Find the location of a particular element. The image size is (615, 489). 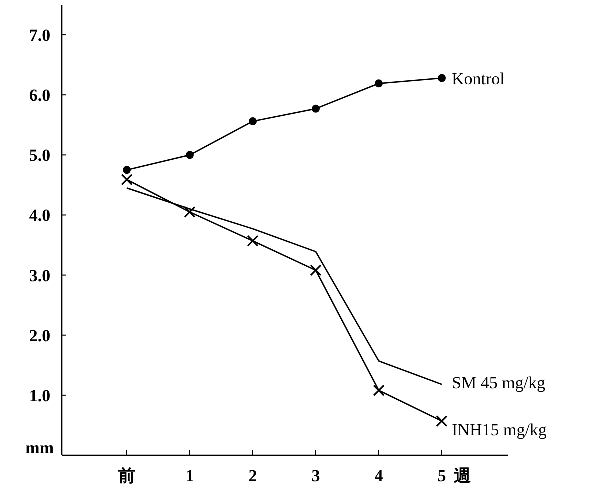

x-tick-label: 3 is located at coordinates (316, 476).